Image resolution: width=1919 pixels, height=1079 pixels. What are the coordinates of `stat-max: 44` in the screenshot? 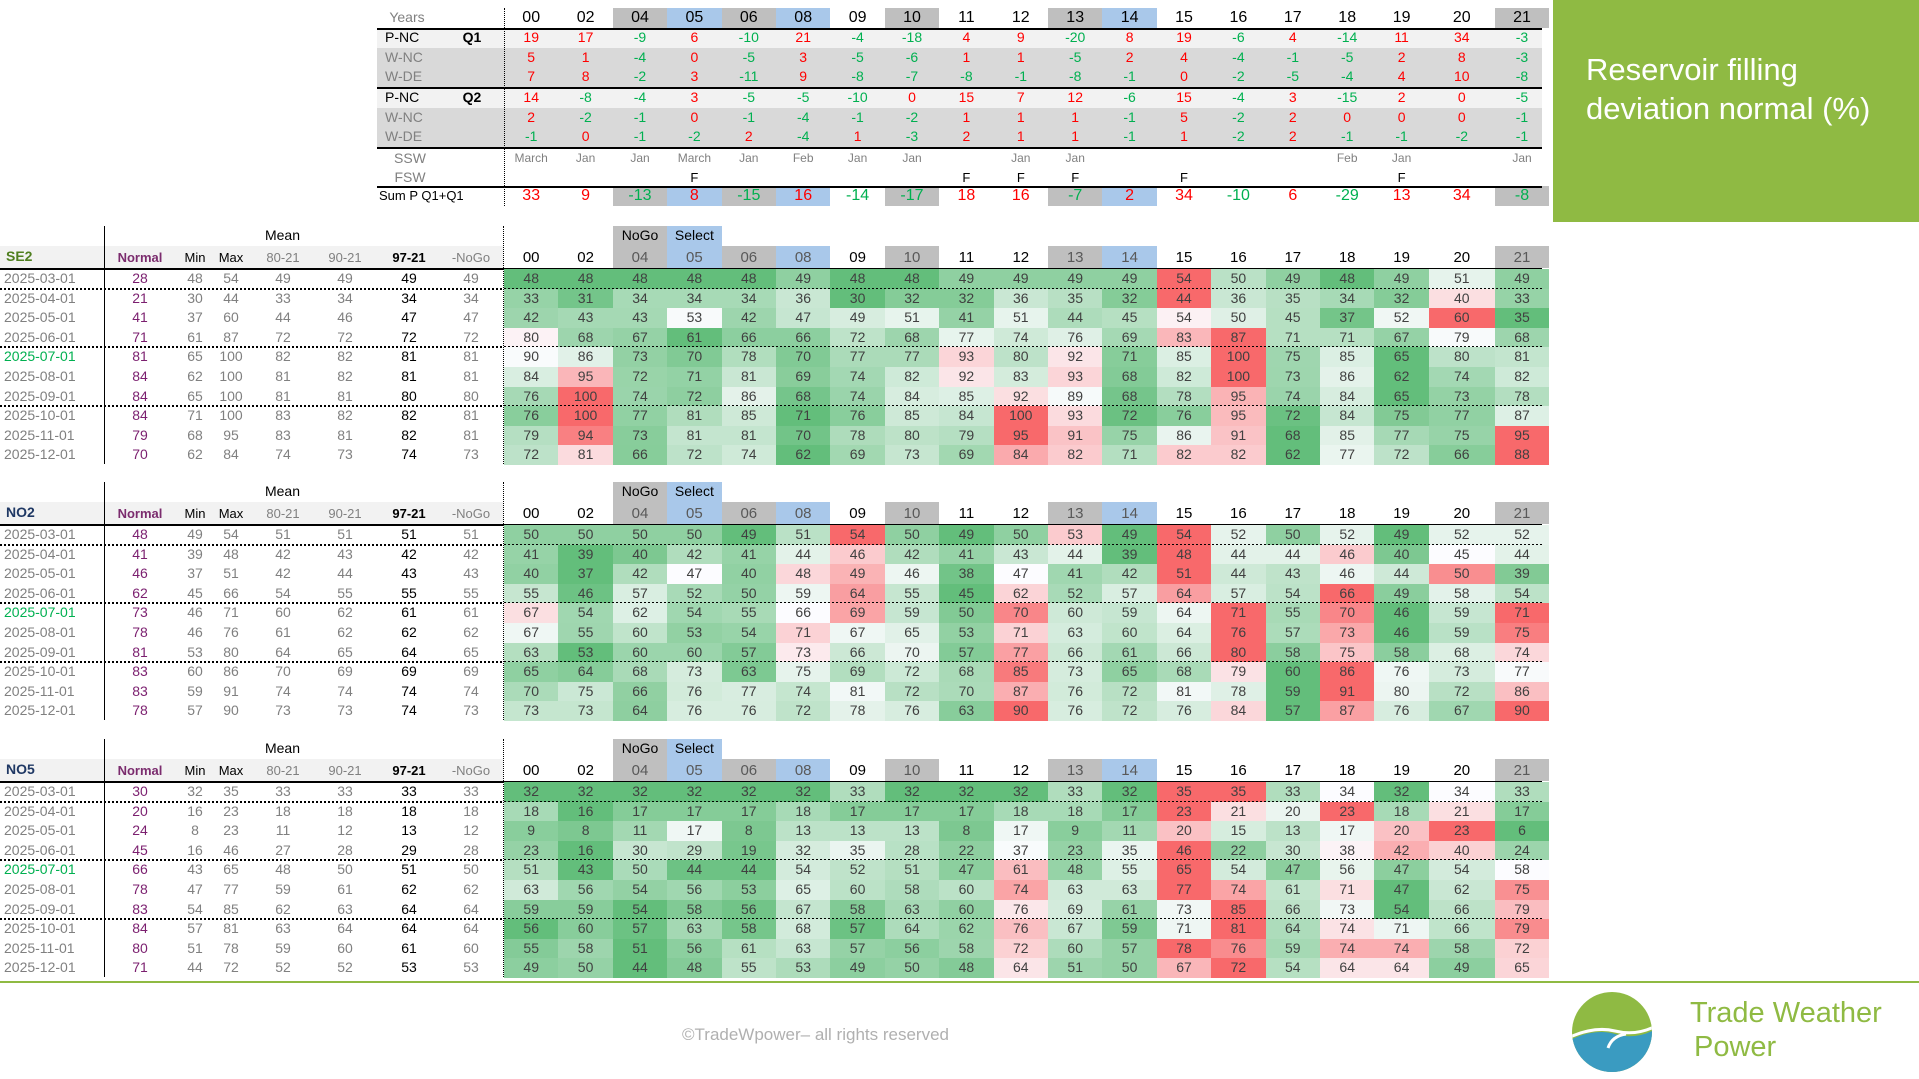 It's located at (231, 297).